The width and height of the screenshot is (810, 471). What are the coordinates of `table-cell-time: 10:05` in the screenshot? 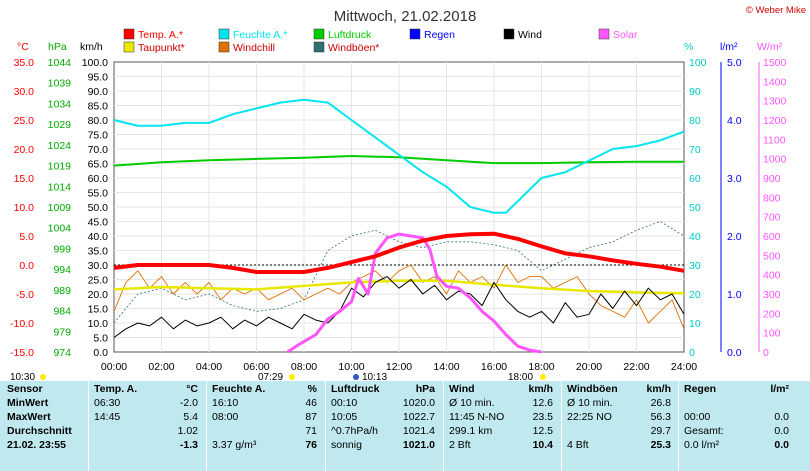 It's located at (344, 417).